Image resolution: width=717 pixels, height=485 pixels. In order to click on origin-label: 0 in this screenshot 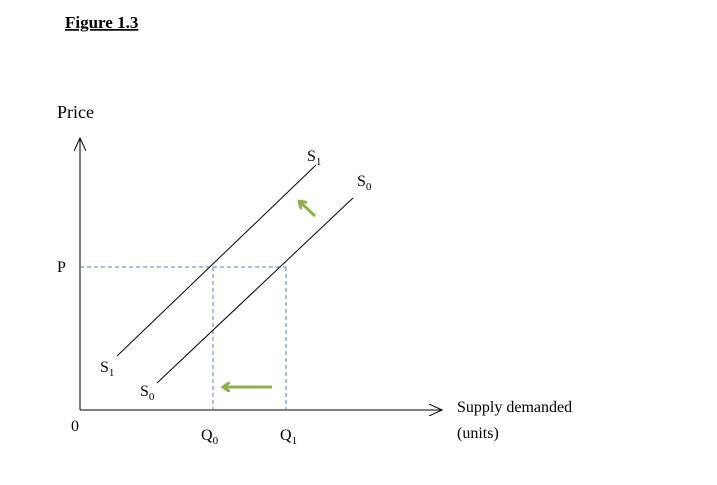, I will do `click(75, 426)`.